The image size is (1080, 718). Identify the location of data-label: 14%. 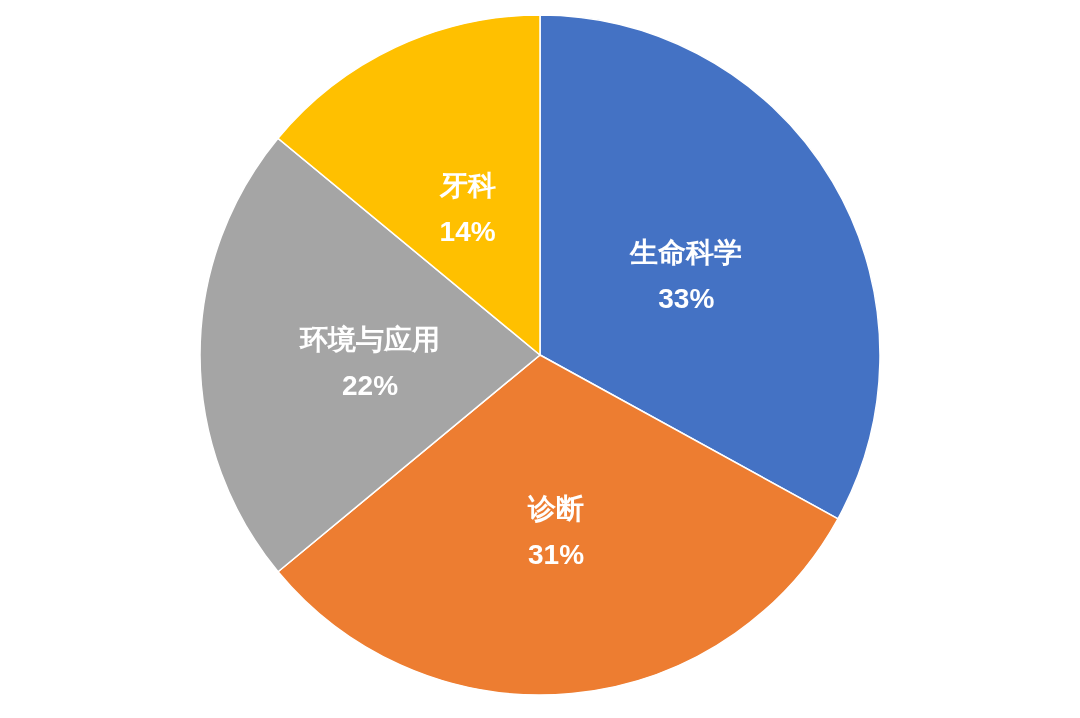
(467, 232).